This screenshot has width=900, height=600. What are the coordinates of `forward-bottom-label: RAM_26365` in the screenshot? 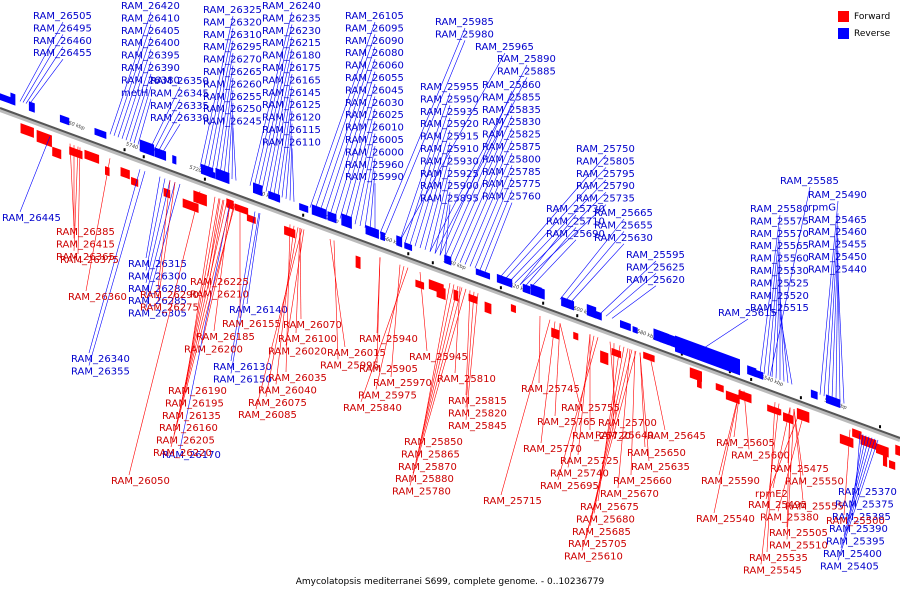 It's located at (85, 257).